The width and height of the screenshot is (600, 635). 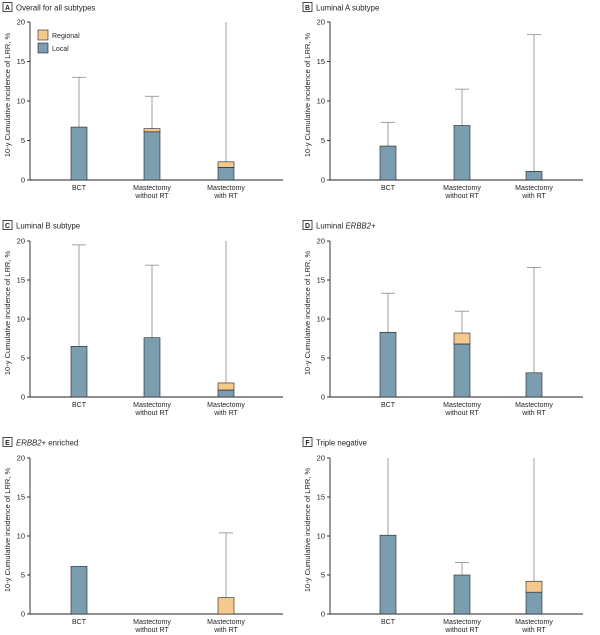 What do you see at coordinates (55, 8) in the screenshot?
I see `panel-title: Overall for all subtypes` at bounding box center [55, 8].